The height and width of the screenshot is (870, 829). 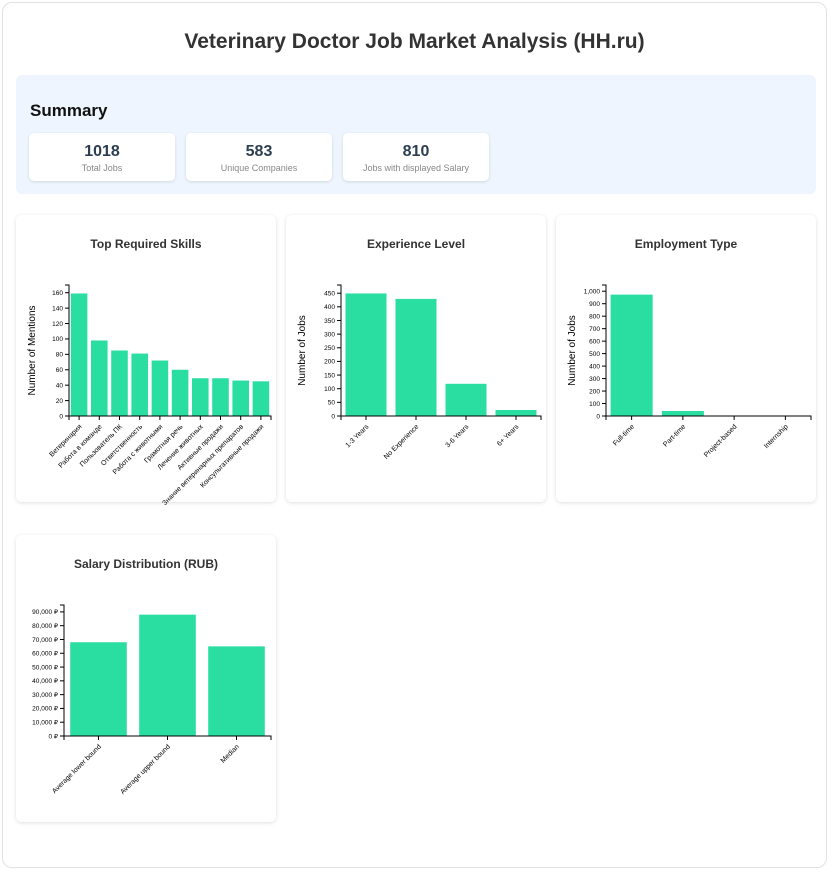 I want to click on stat-label: Jobs with displayed Salary, so click(x=416, y=168).